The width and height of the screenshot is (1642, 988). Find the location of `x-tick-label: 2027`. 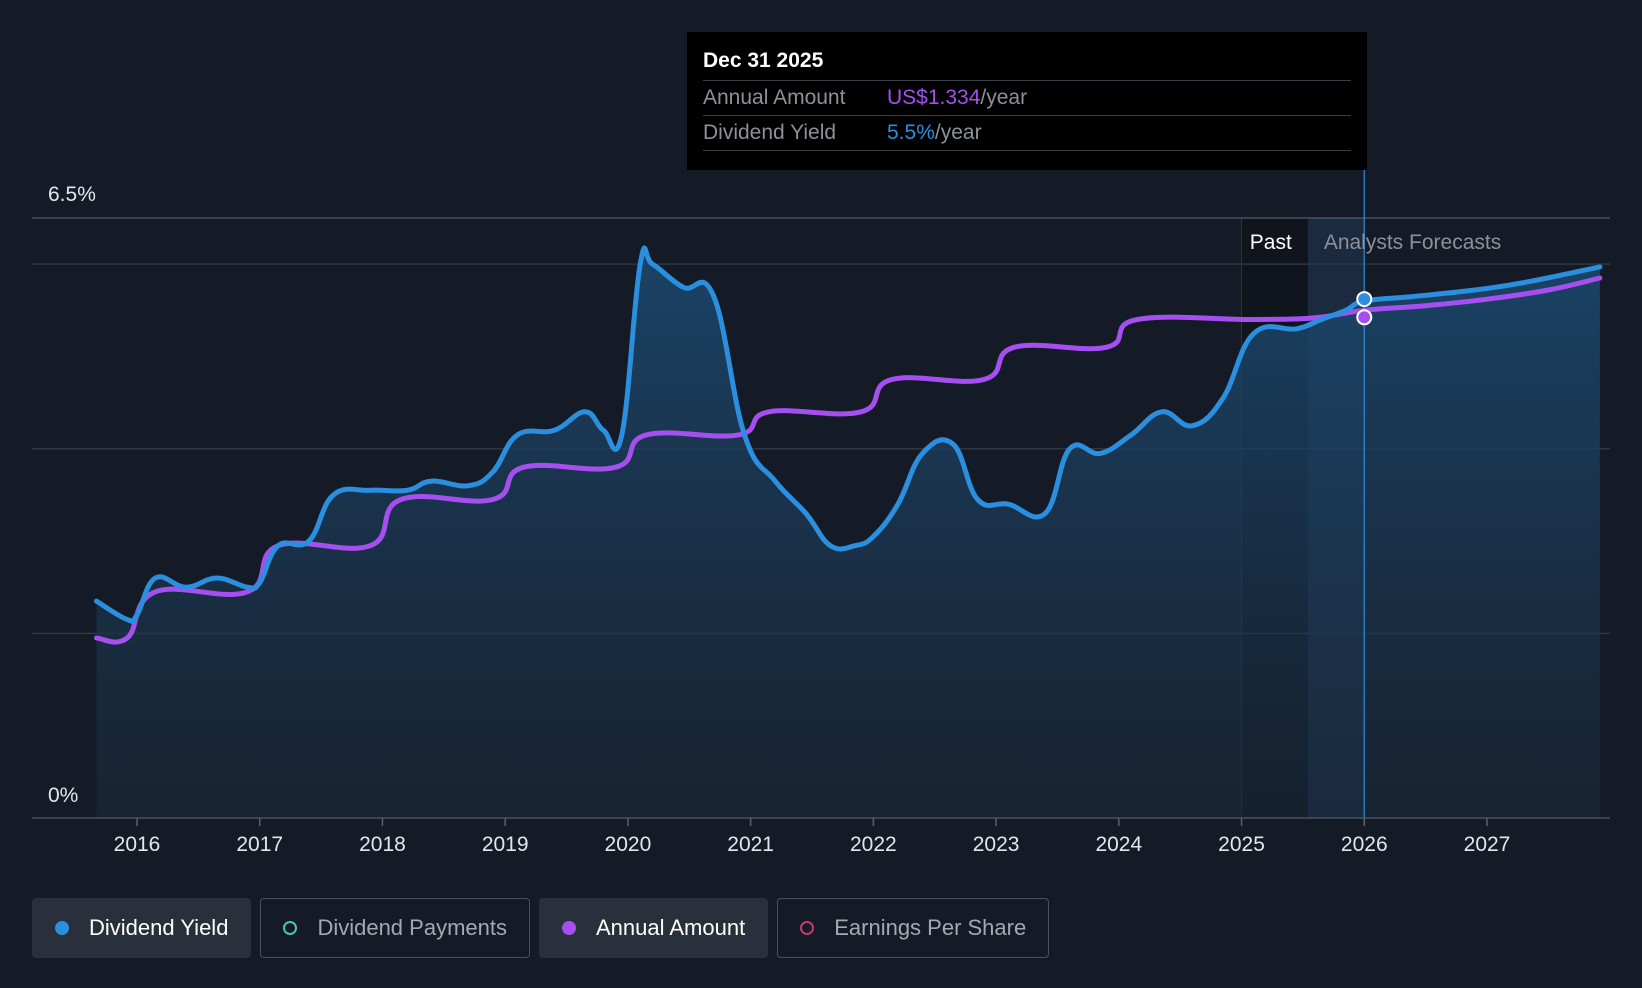

x-tick-label: 2027 is located at coordinates (1487, 844).